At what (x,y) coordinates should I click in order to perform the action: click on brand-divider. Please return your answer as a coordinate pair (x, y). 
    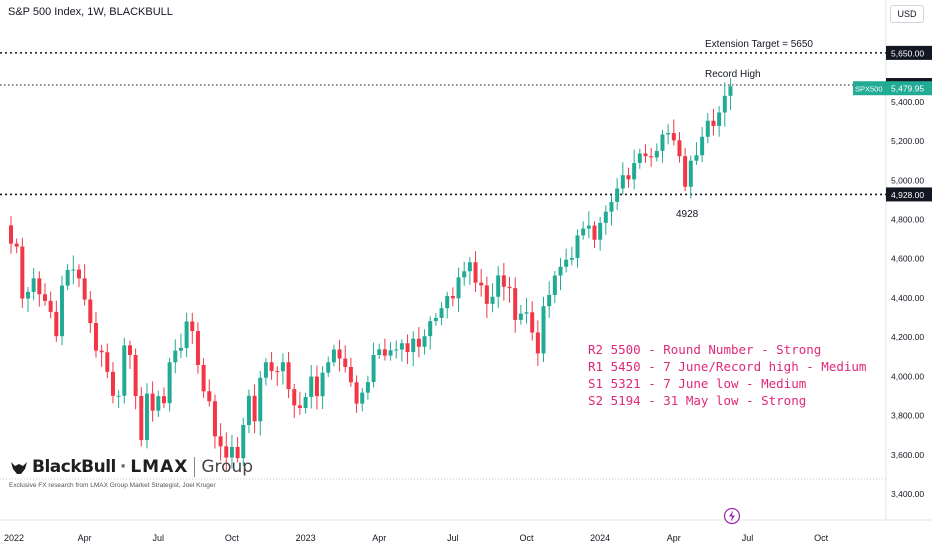
    Looking at the image, I should click on (195, 467).